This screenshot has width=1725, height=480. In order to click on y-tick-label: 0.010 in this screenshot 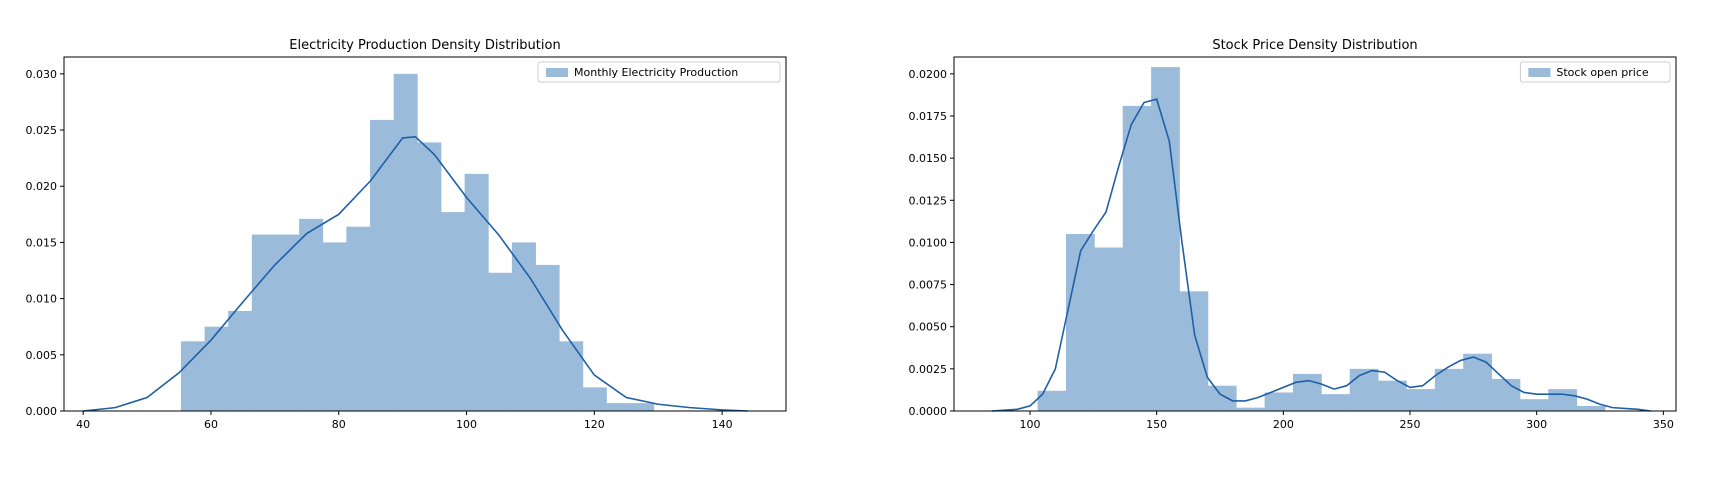, I will do `click(42, 299)`.